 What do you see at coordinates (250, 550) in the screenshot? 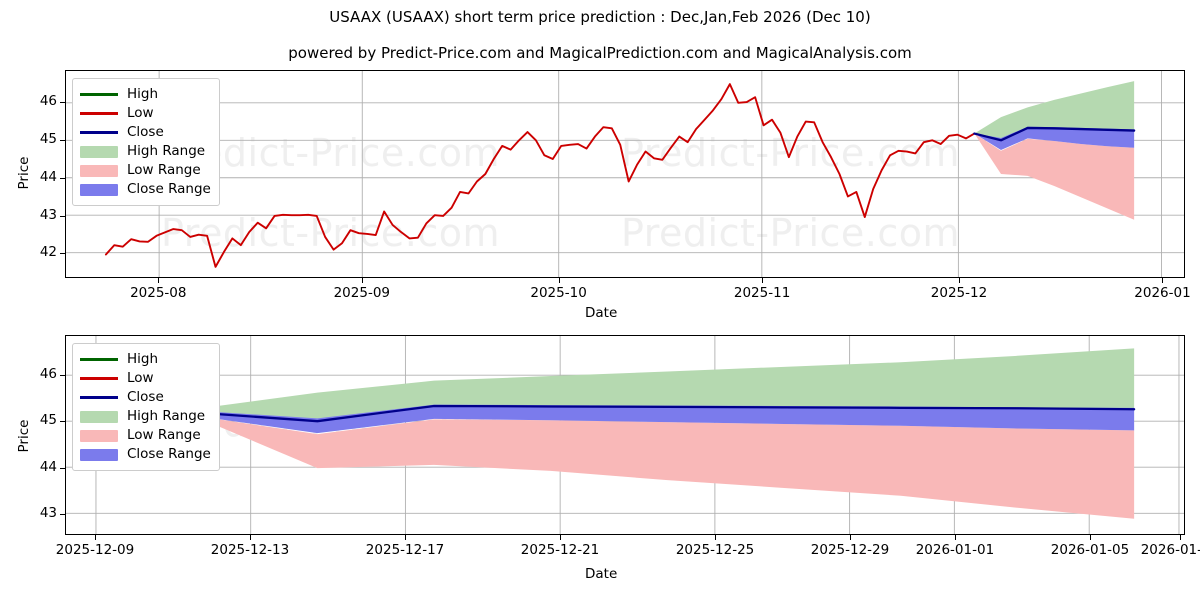
I see `x-tick-label: 2025-12-13` at bounding box center [250, 550].